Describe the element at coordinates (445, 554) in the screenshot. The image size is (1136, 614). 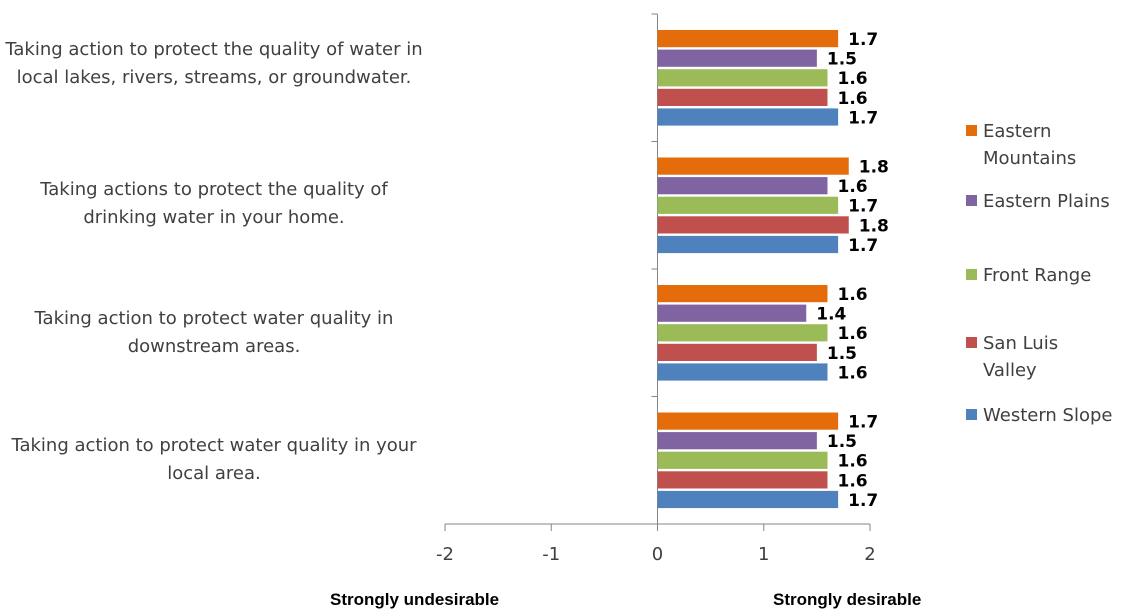
I see `x-tick-label: -2` at that location.